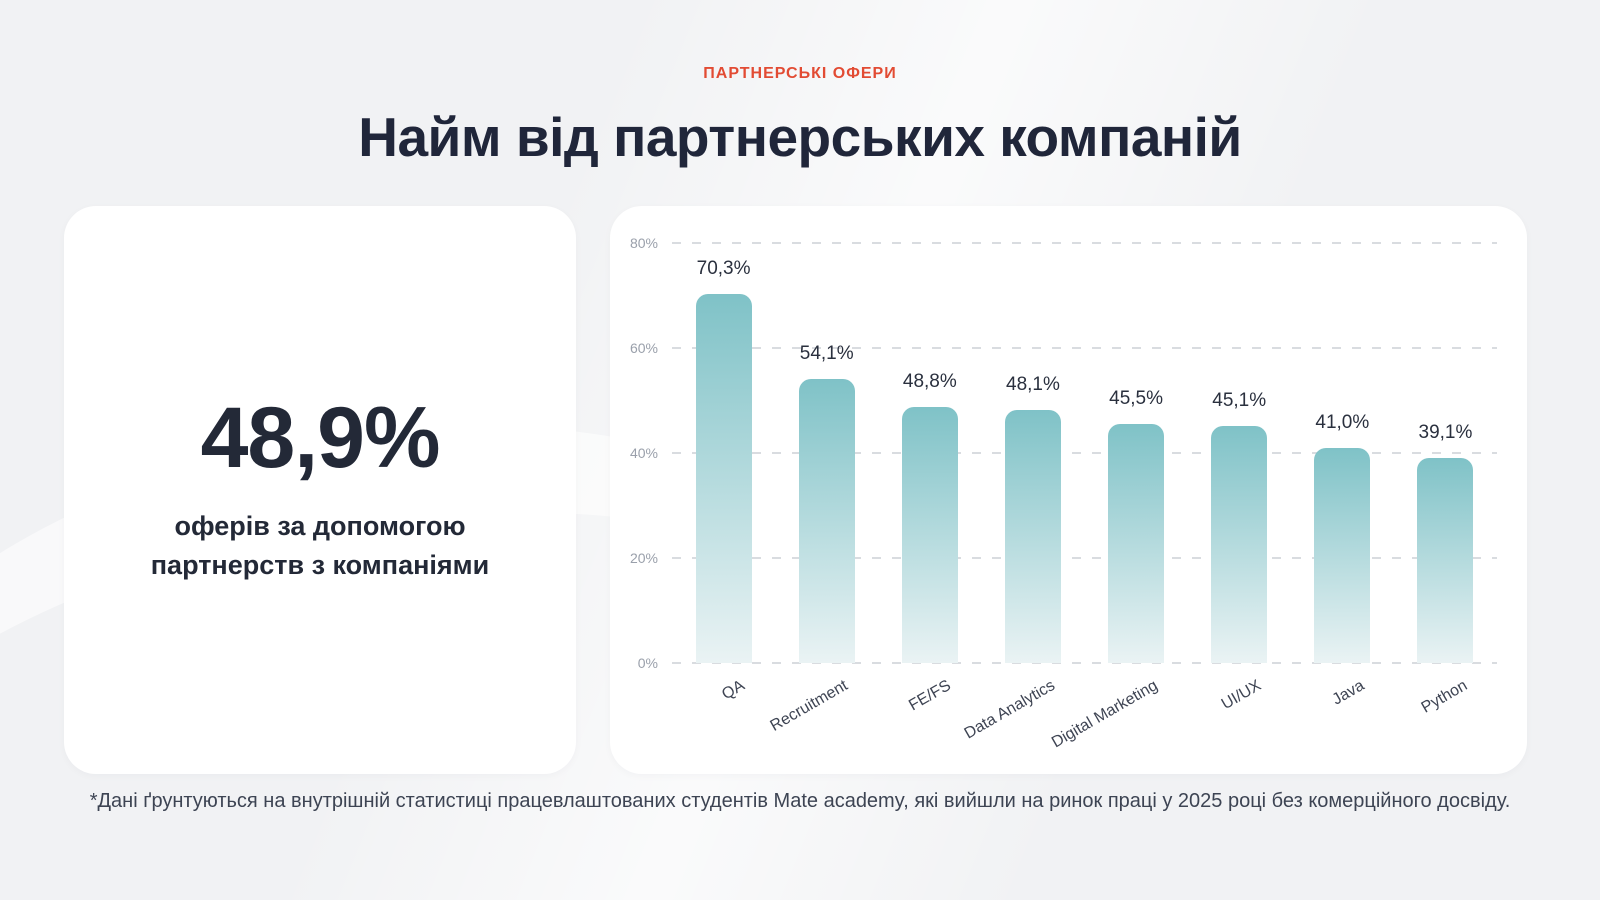 The height and width of the screenshot is (900, 1600). I want to click on bar-column-QA: 70,3% QA, so click(723, 473).